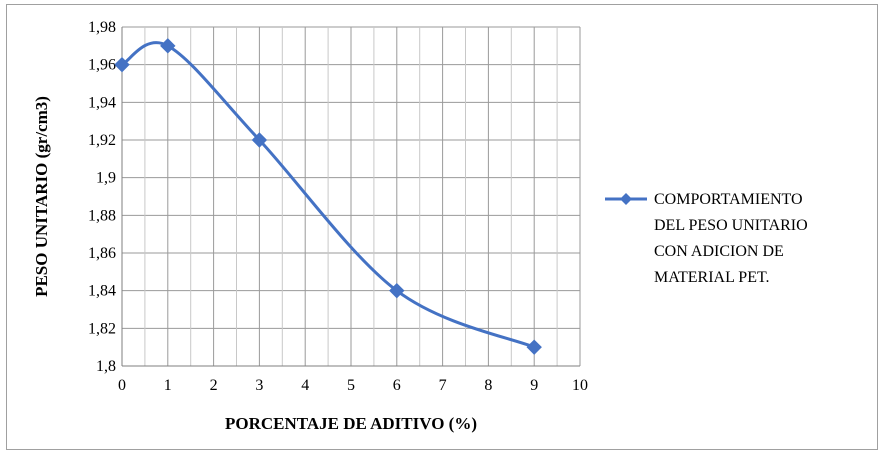  Describe the element at coordinates (102, 328) in the screenshot. I see `y-tick-label: 1,82` at that location.